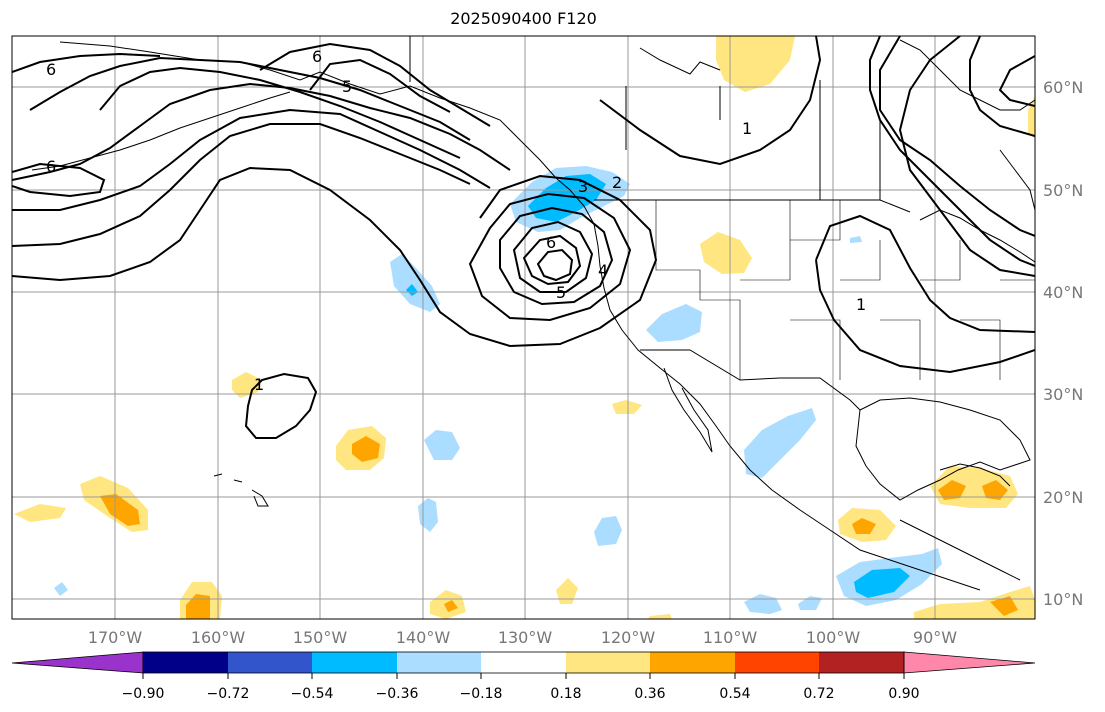 This screenshot has width=1105, height=712. Describe the element at coordinates (143, 694) in the screenshot. I see `colorbar-tick-1: −0.90` at that location.